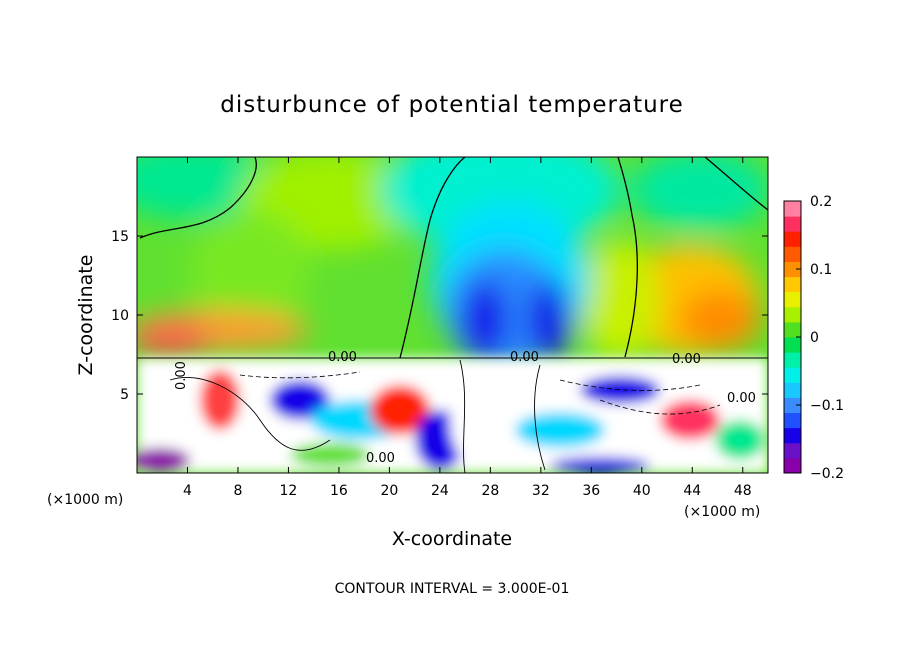  What do you see at coordinates (827, 474) in the screenshot?
I see `colorbar-tick-label: −0.2` at bounding box center [827, 474].